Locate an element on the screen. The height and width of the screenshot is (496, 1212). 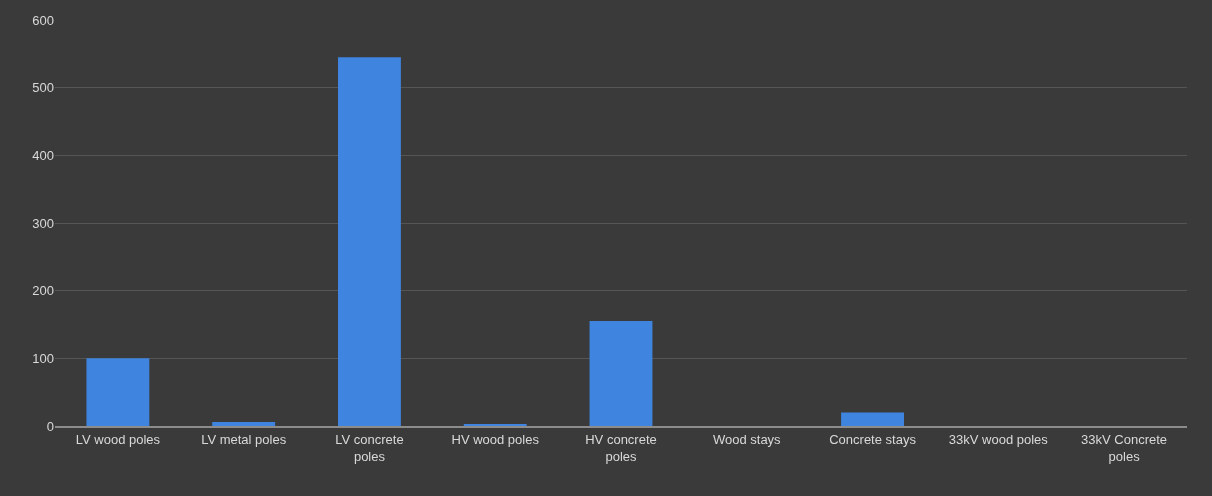
x-tick-label: LV metal poles is located at coordinates (244, 439).